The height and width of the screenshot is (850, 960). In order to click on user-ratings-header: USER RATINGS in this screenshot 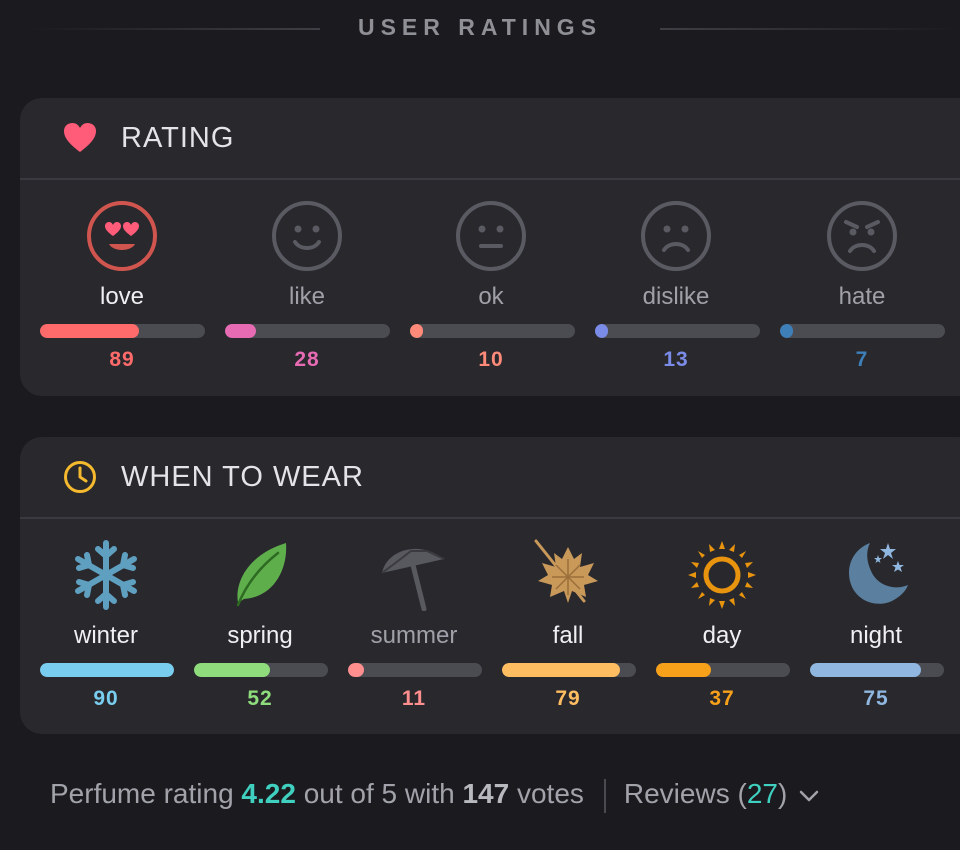, I will do `click(480, 30)`.